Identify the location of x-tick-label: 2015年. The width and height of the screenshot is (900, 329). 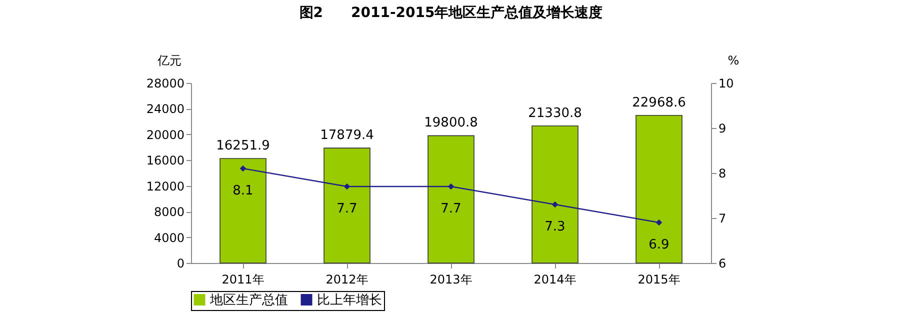
(659, 279).